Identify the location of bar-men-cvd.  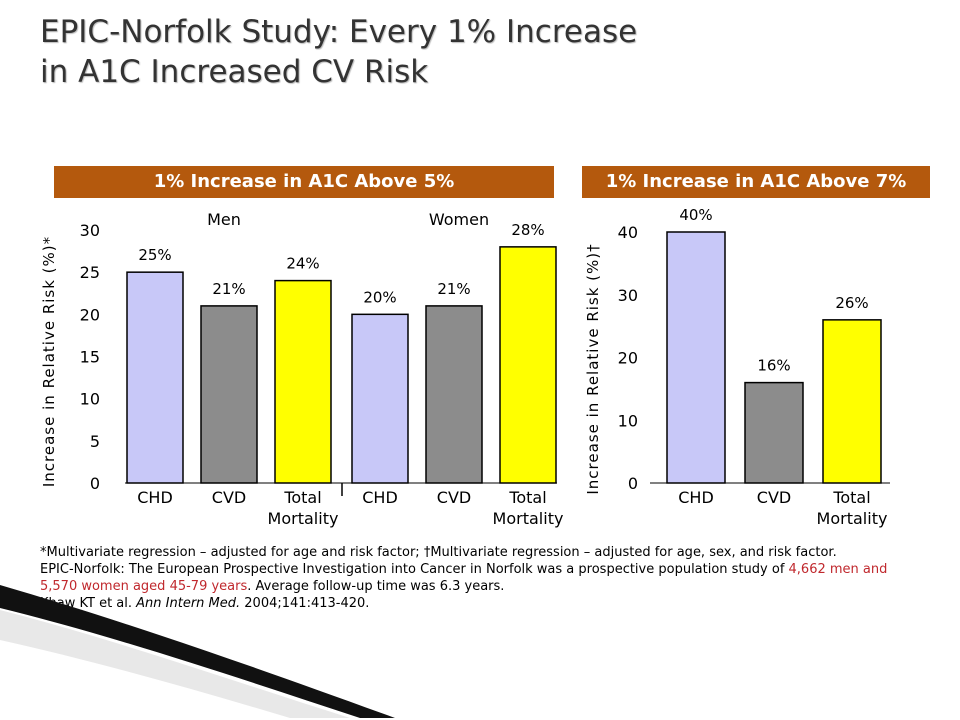
(229, 394).